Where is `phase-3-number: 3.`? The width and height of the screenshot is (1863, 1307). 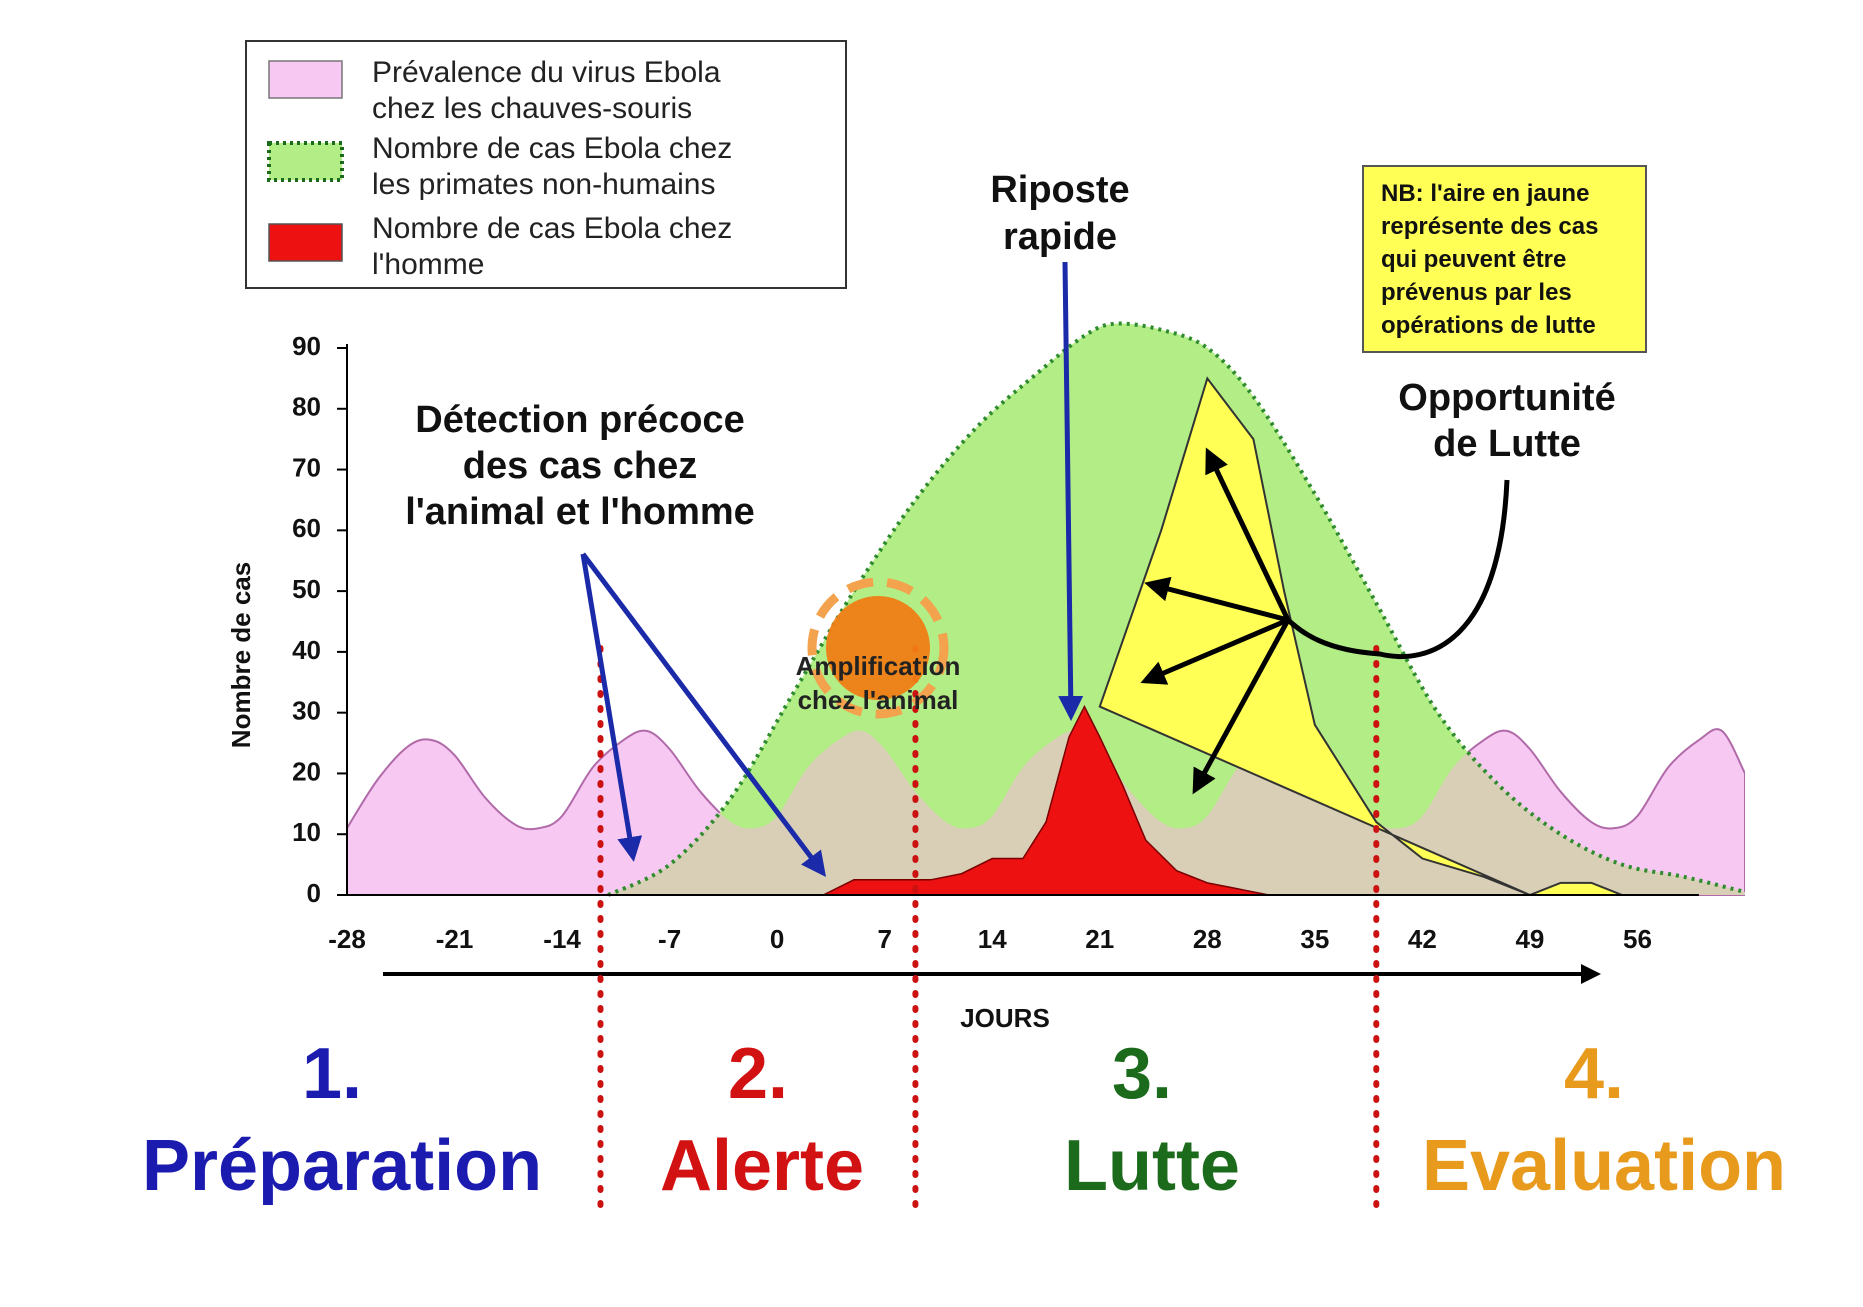 phase-3-number: 3. is located at coordinates (1142, 1074).